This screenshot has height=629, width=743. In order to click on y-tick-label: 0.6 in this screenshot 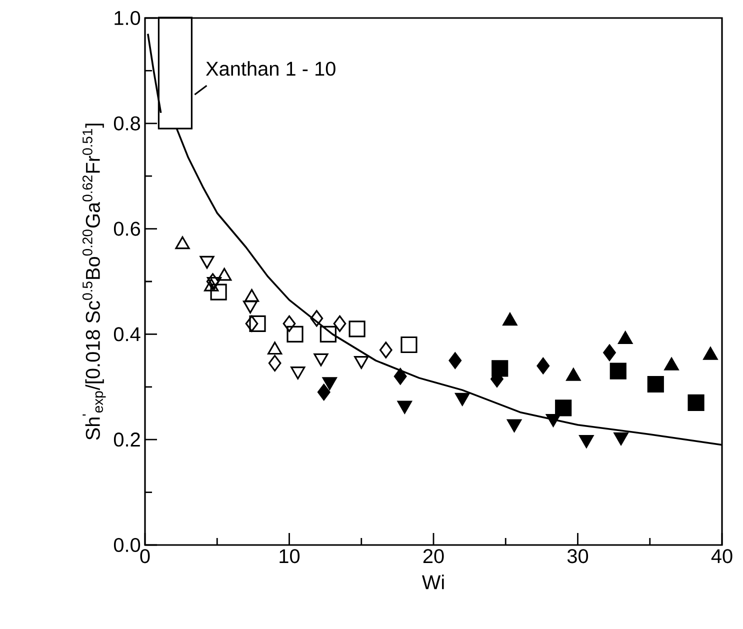, I will do `click(127, 229)`.